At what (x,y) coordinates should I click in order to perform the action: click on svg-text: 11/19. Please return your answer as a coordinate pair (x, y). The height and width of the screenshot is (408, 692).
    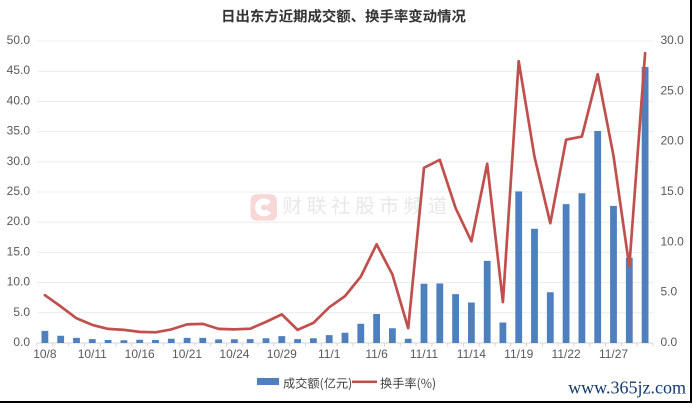
    Looking at the image, I should click on (518, 354).